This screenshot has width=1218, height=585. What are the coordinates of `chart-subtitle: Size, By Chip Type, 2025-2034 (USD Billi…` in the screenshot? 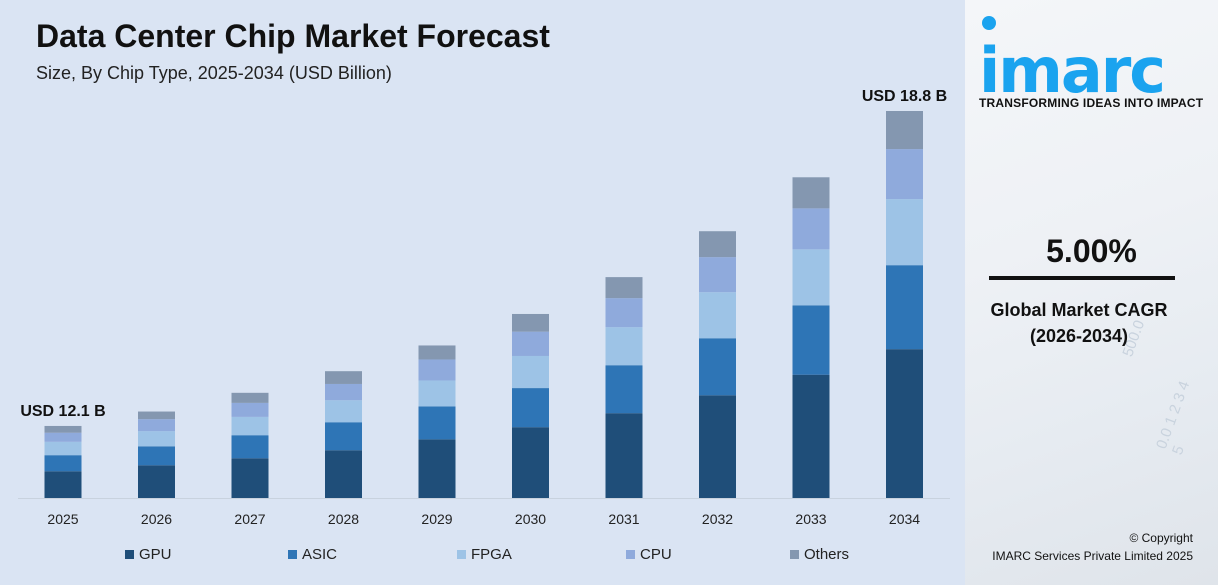 It's located at (214, 73).